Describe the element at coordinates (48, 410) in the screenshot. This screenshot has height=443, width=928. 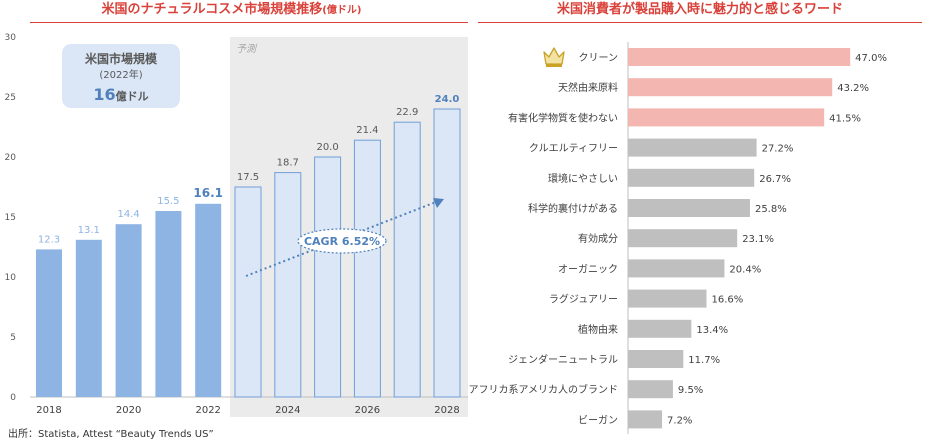
I see `x-tick-2018: 2018` at that location.